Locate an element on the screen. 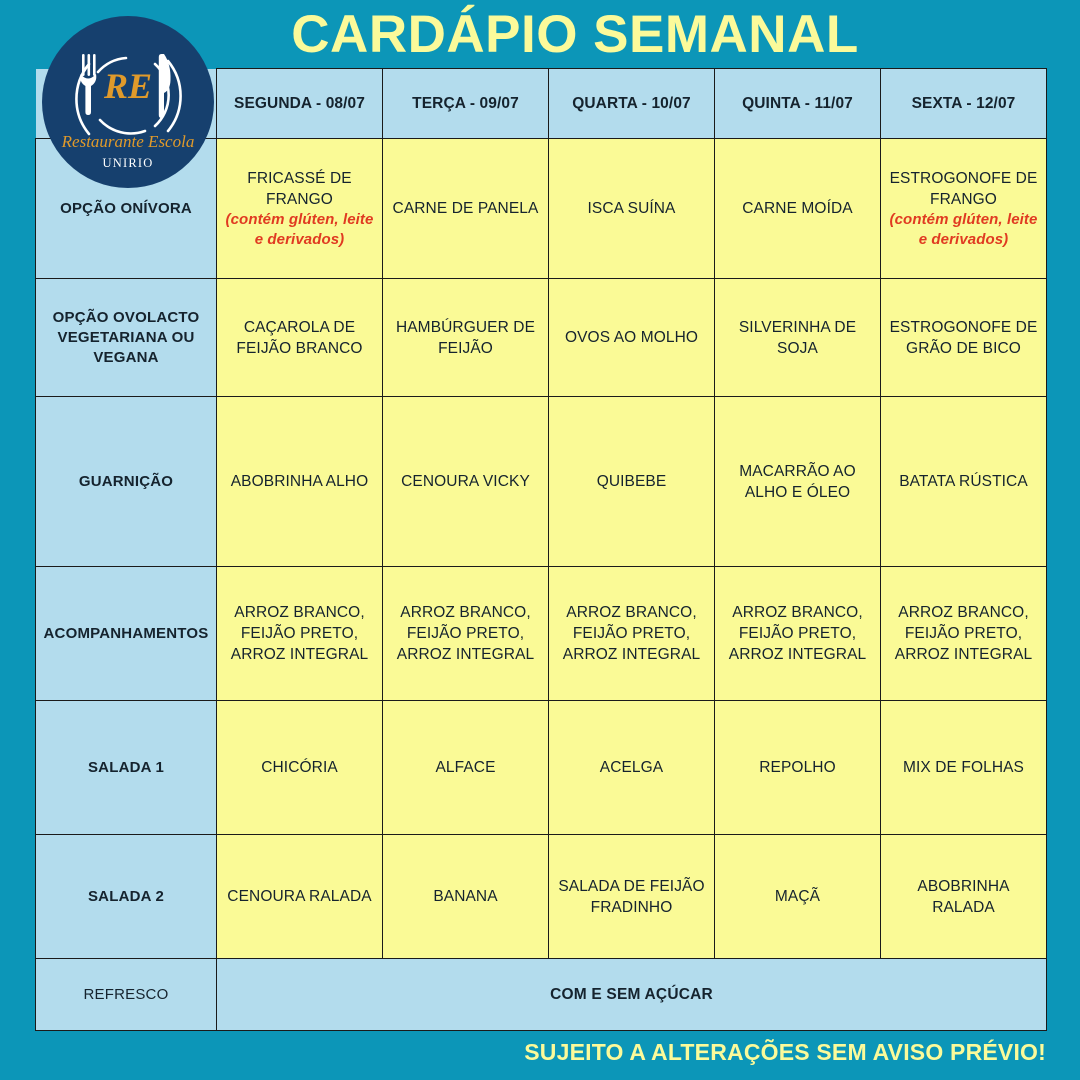 The width and height of the screenshot is (1080, 1080). menu-cell: CENOURA RALADA is located at coordinates (299, 896).